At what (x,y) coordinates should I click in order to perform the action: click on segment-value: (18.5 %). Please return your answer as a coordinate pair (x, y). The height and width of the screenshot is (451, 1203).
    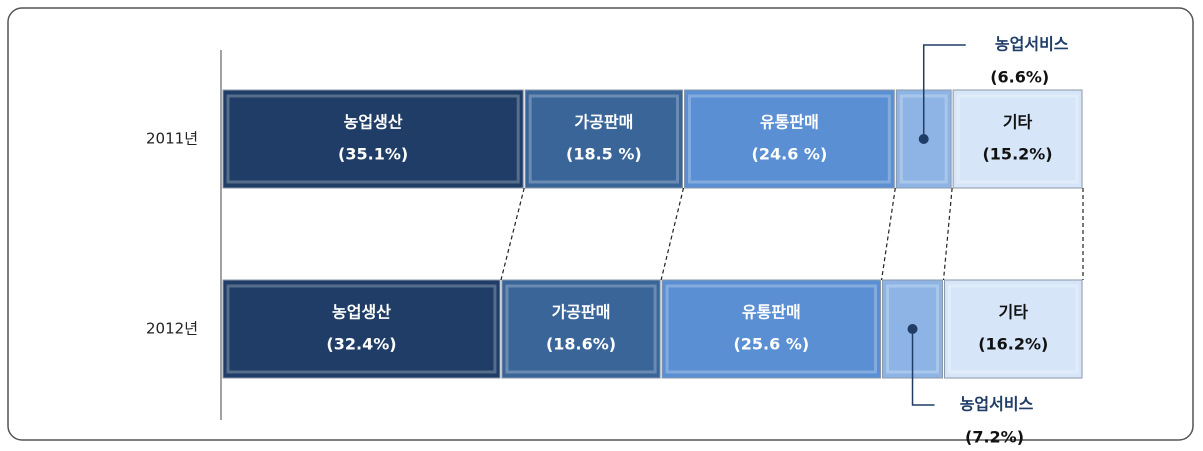
    Looking at the image, I should click on (604, 154).